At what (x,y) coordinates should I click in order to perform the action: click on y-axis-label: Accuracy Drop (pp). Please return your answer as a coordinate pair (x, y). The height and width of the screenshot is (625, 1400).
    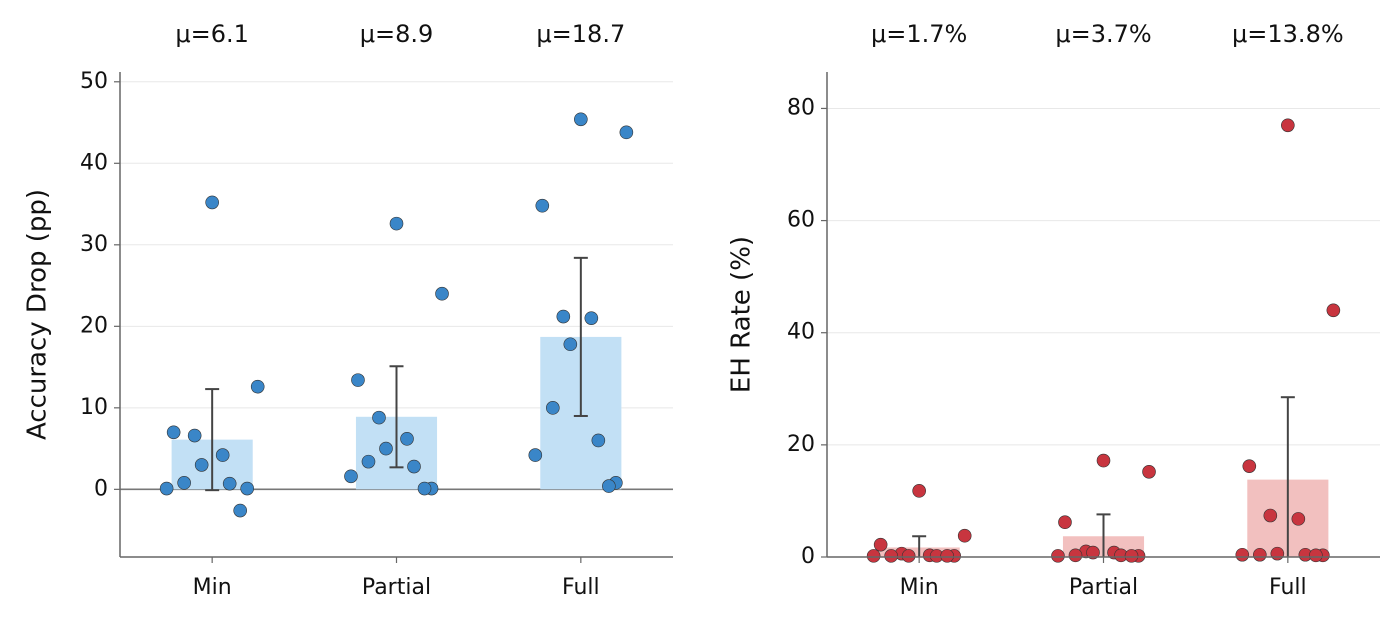
    Looking at the image, I should click on (38, 314).